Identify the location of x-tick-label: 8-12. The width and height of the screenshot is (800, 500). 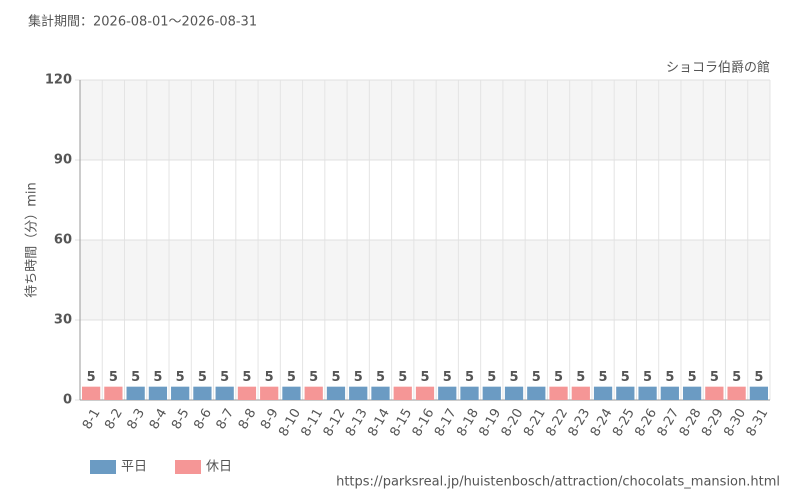
(335, 422).